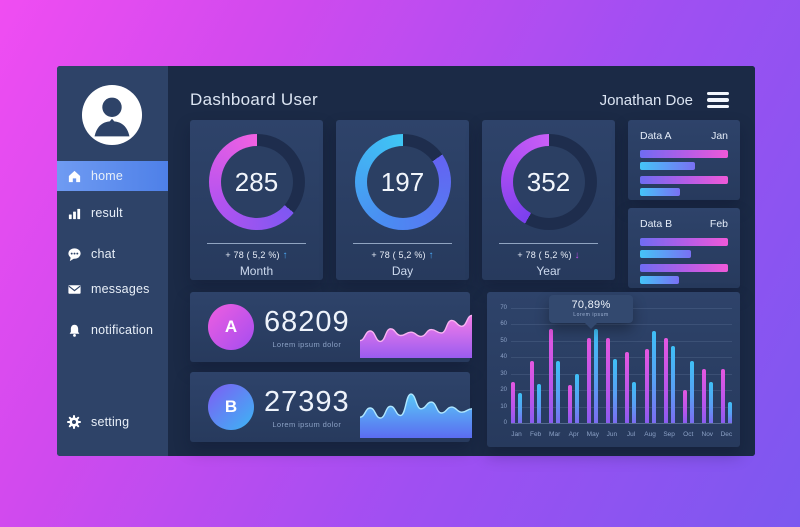  Describe the element at coordinates (646, 386) in the screenshot. I see `bar-data-a-aug` at that location.